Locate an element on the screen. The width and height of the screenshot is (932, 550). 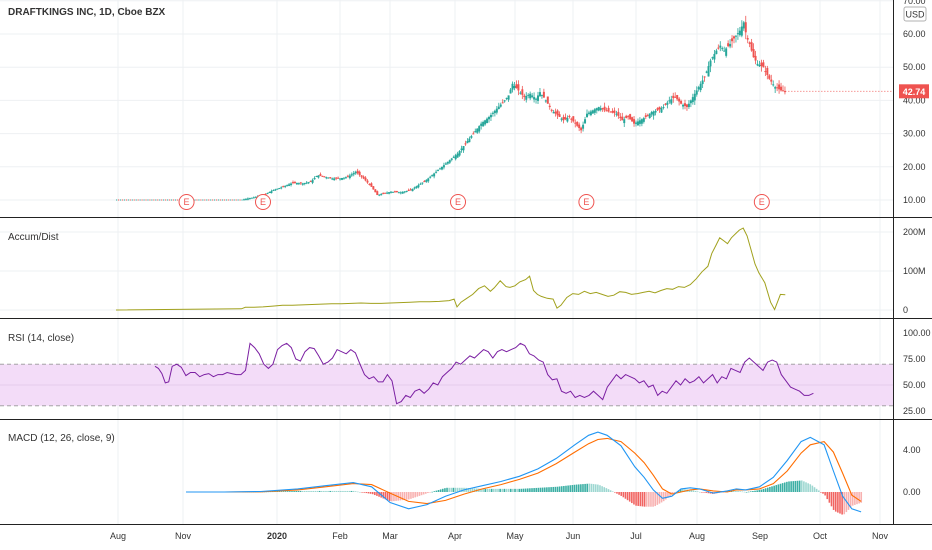
ad-tick-label: 0 is located at coordinates (905, 310).